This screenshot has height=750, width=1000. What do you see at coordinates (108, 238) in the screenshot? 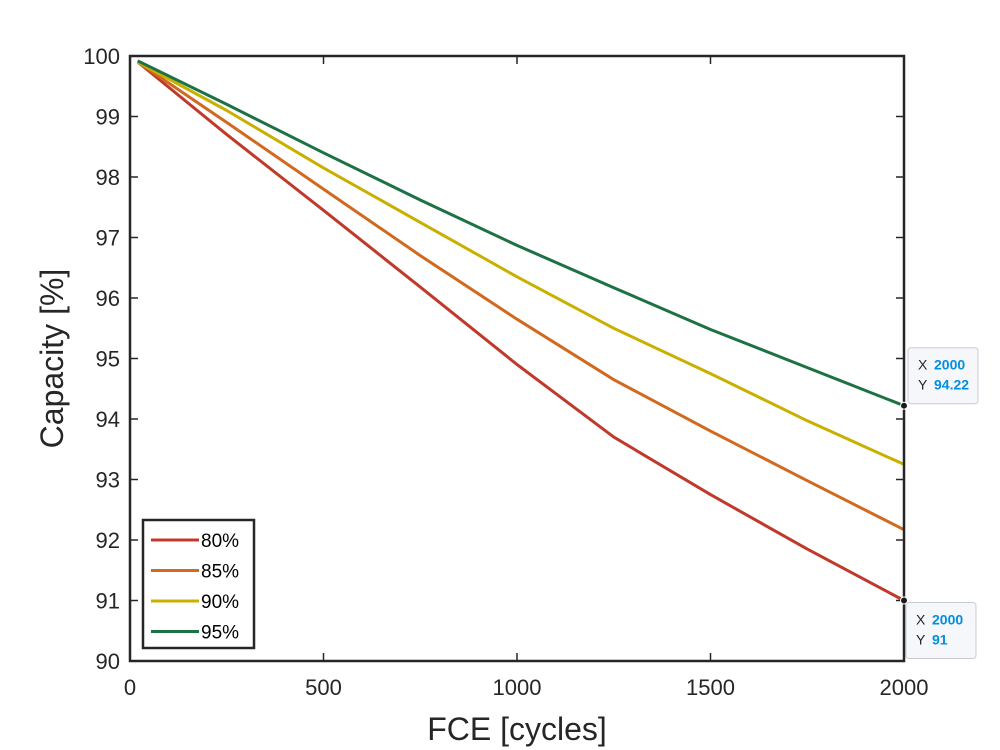
I see `y-tick-label: 97` at bounding box center [108, 238].